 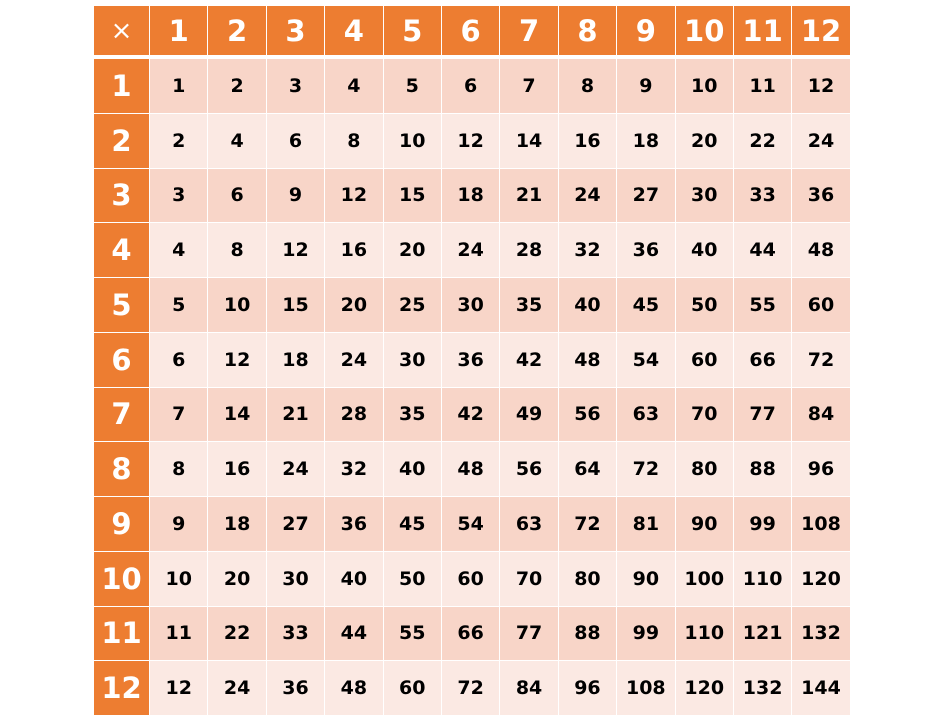 What do you see at coordinates (179, 32) in the screenshot?
I see `column-header-1: 1` at bounding box center [179, 32].